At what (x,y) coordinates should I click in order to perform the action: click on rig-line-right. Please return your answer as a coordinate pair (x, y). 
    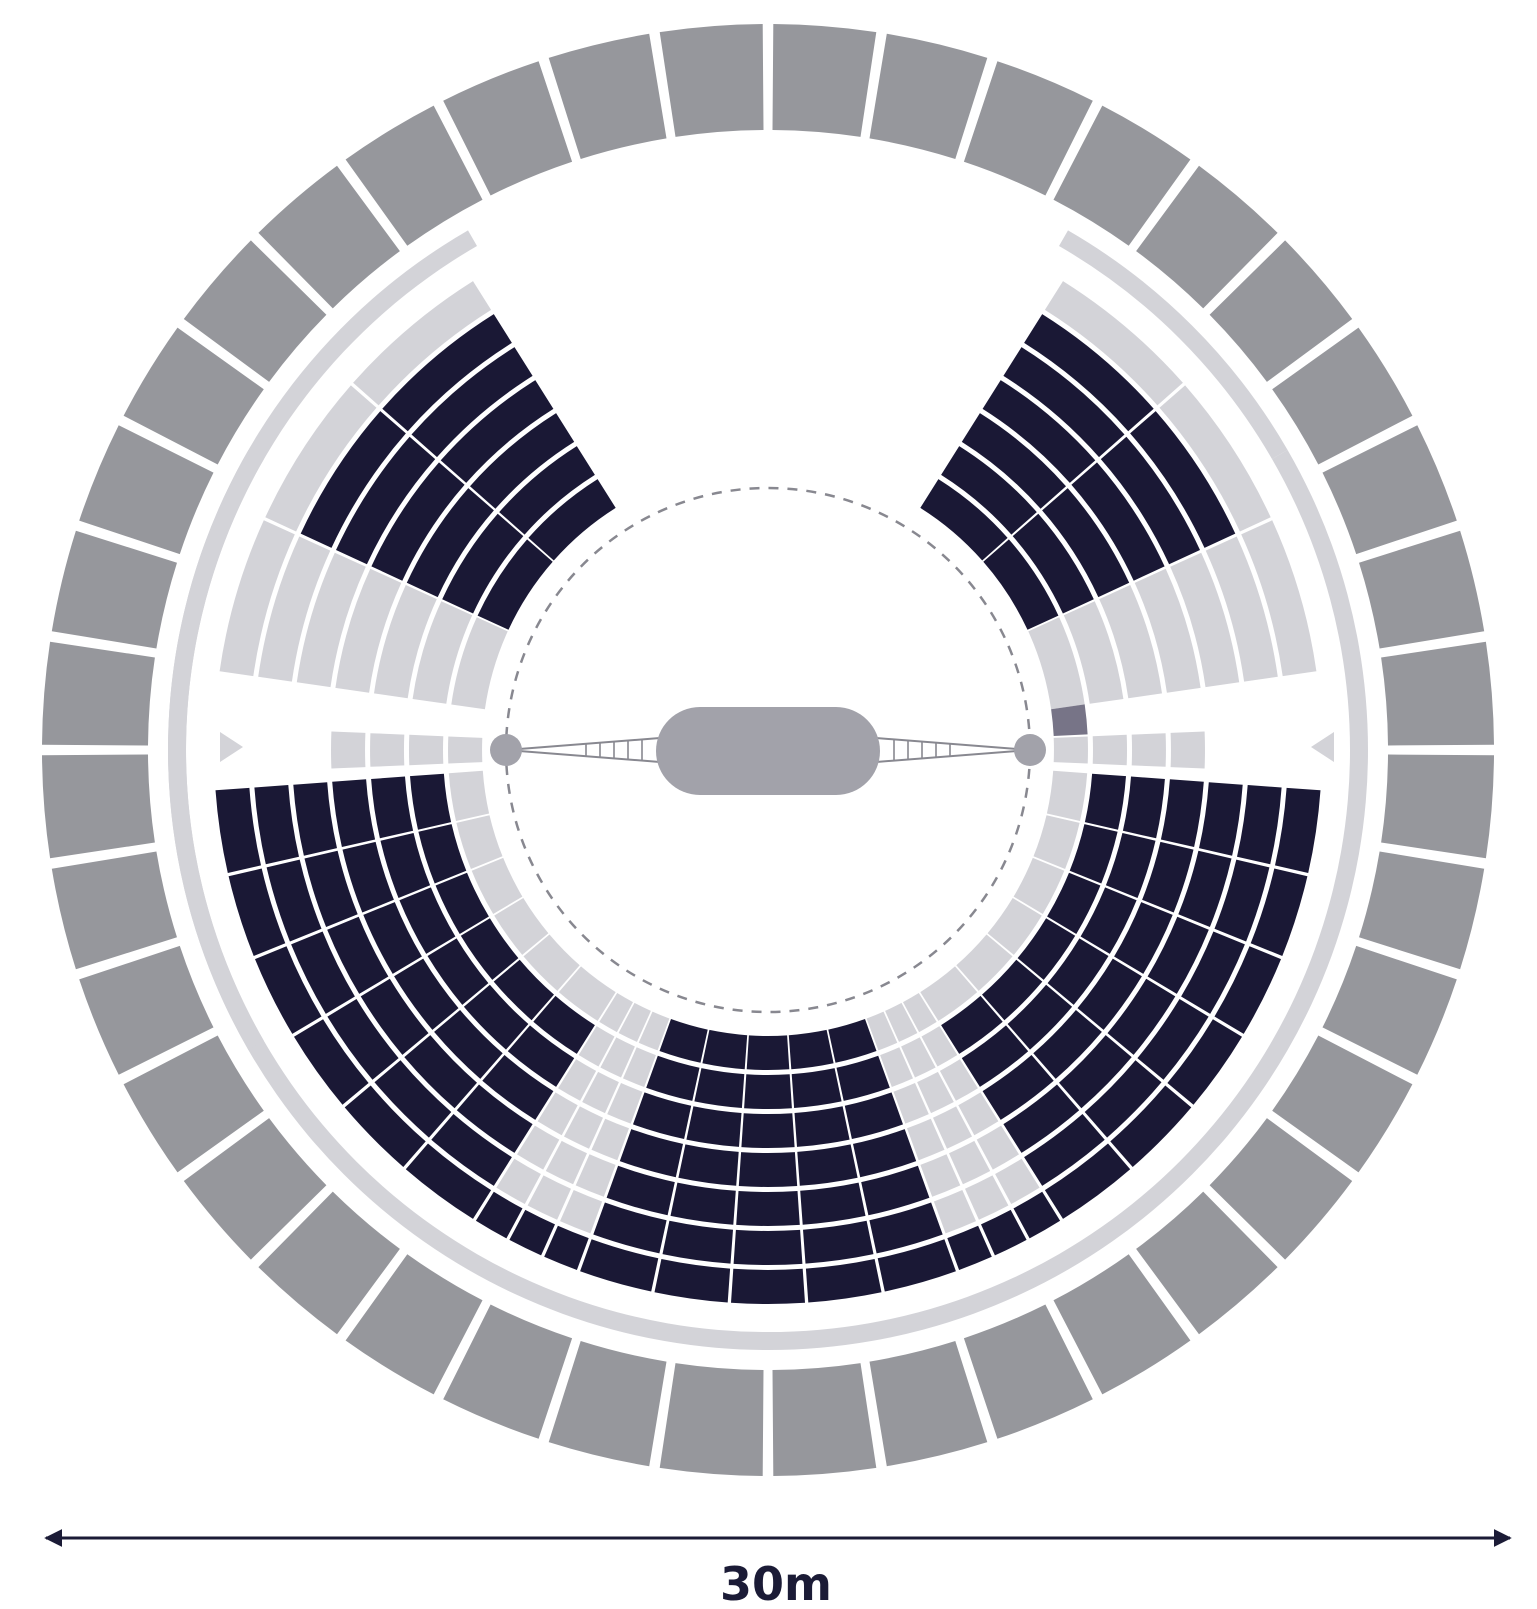
    Looking at the image, I should click on (953, 744).